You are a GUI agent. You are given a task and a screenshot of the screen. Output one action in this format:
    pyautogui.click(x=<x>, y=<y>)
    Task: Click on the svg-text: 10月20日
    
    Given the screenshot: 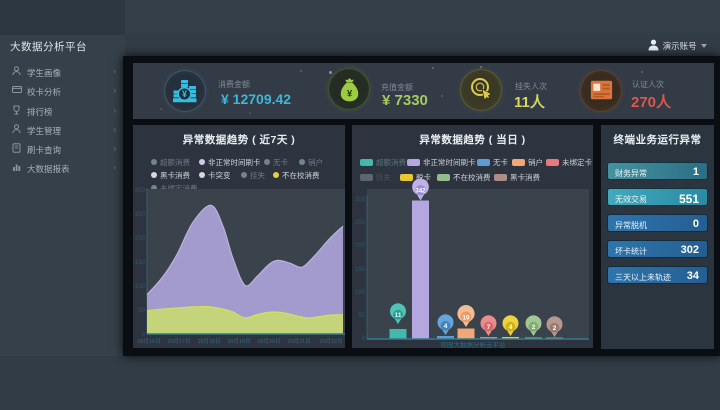 What is the action you would take?
    pyautogui.click(x=268, y=341)
    